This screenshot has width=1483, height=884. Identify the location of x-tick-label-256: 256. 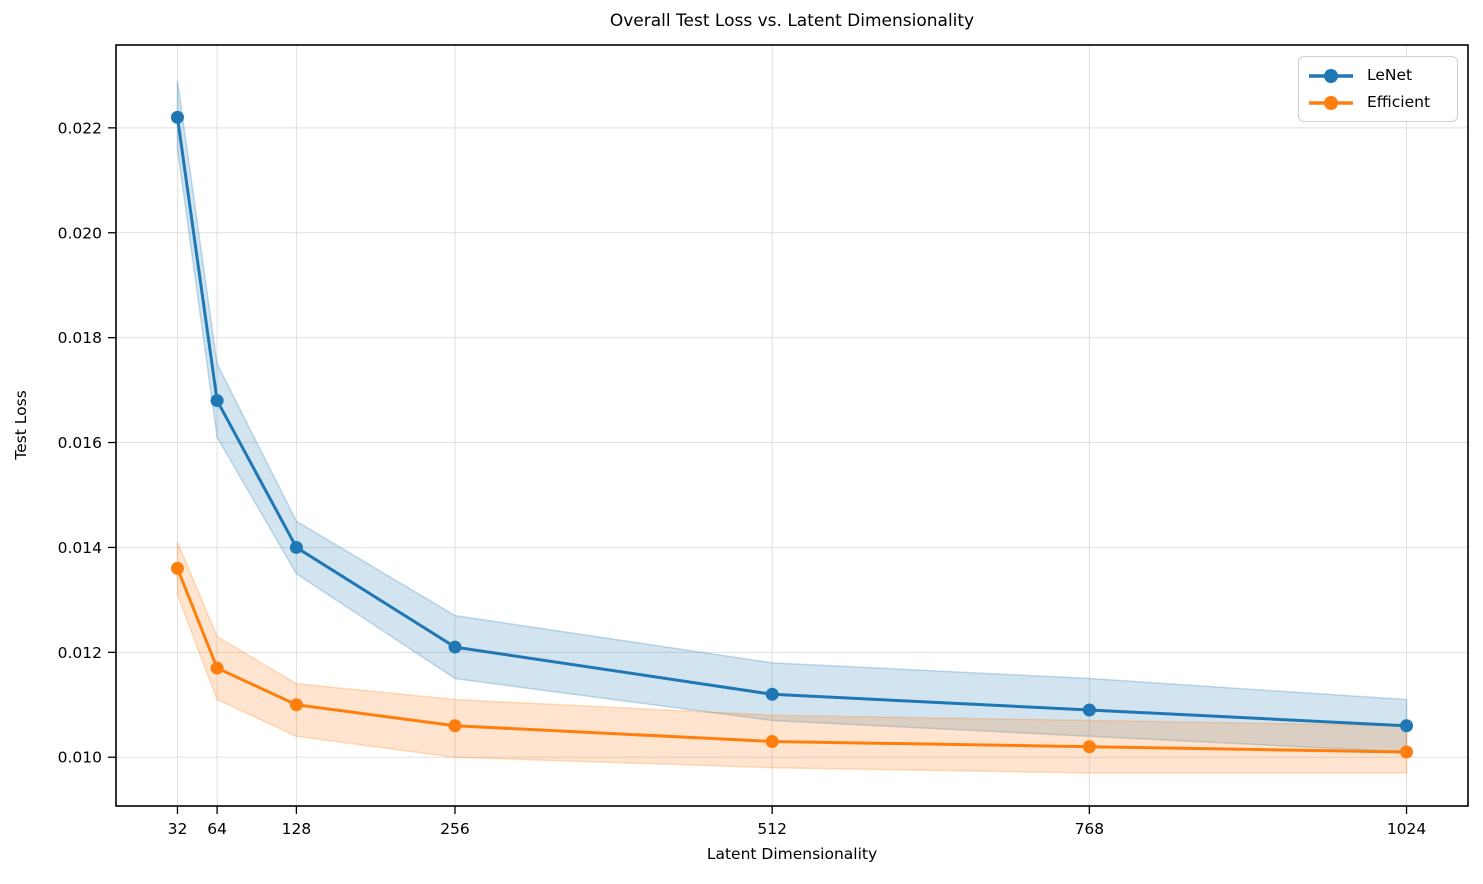
(455, 829).